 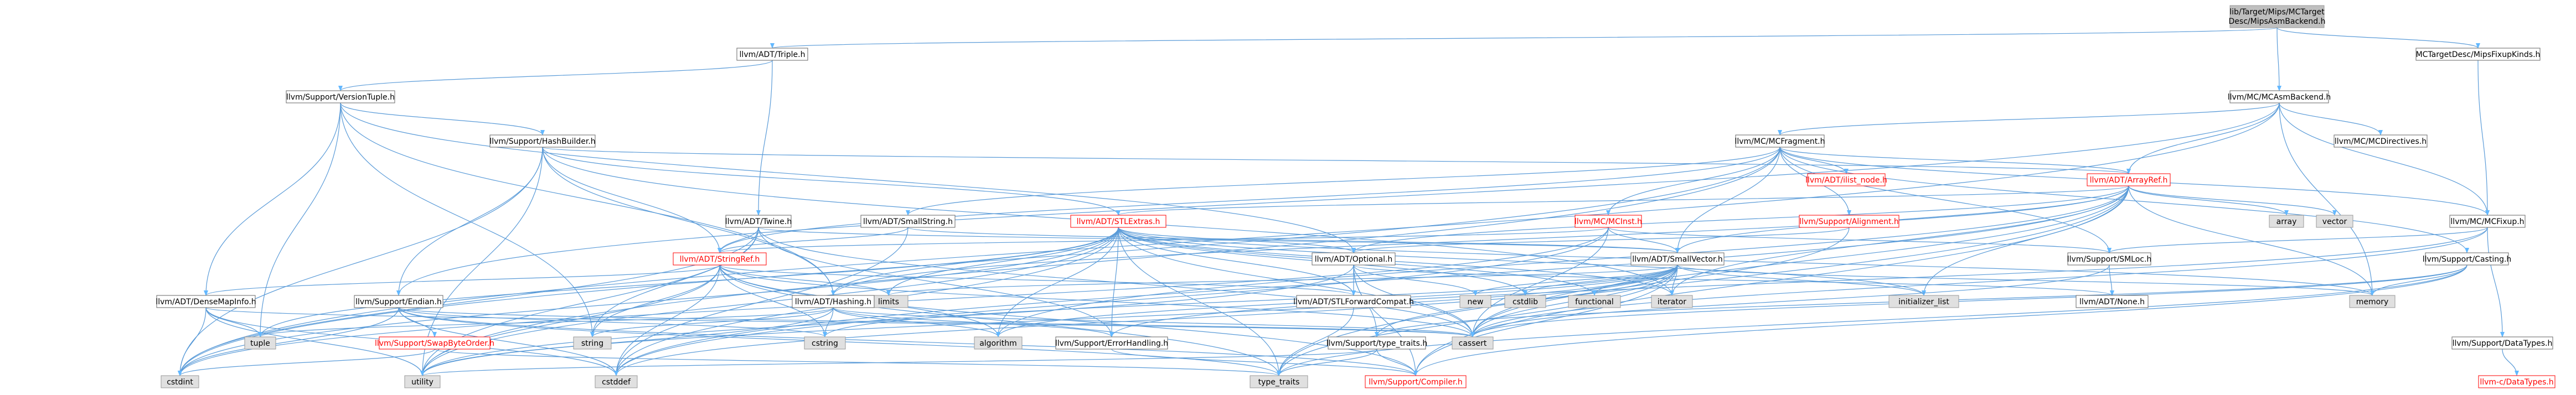 What do you see at coordinates (180, 381) in the screenshot?
I see `node-cstdint: cstdint` at bounding box center [180, 381].